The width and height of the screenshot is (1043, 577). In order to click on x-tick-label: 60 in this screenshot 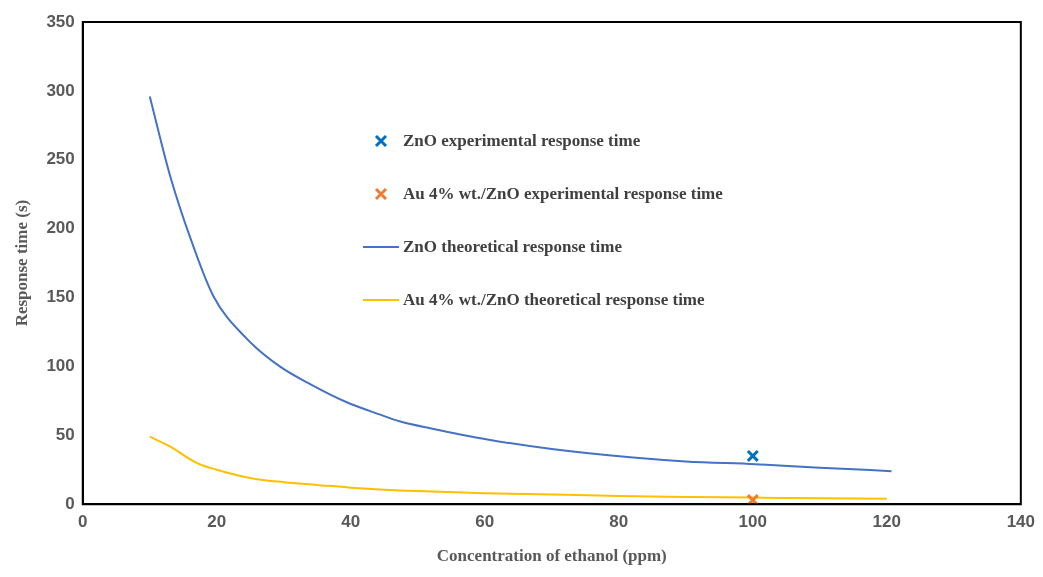, I will do `click(485, 522)`.